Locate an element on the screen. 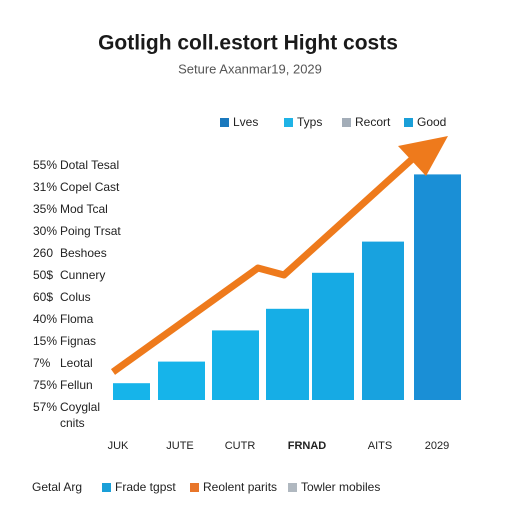 The width and height of the screenshot is (512, 512). side-label-number: 7% is located at coordinates (42, 363).